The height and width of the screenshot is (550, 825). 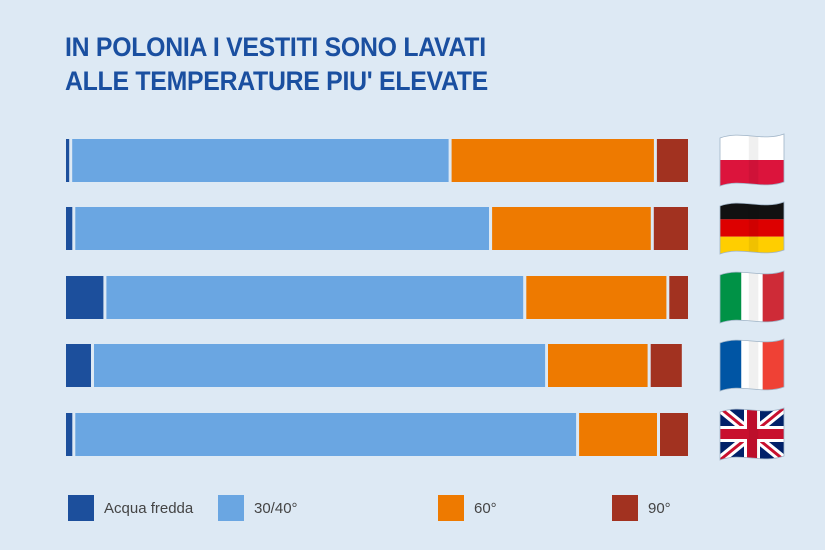 I want to click on bar-segment-60--row-1, so click(x=552, y=160).